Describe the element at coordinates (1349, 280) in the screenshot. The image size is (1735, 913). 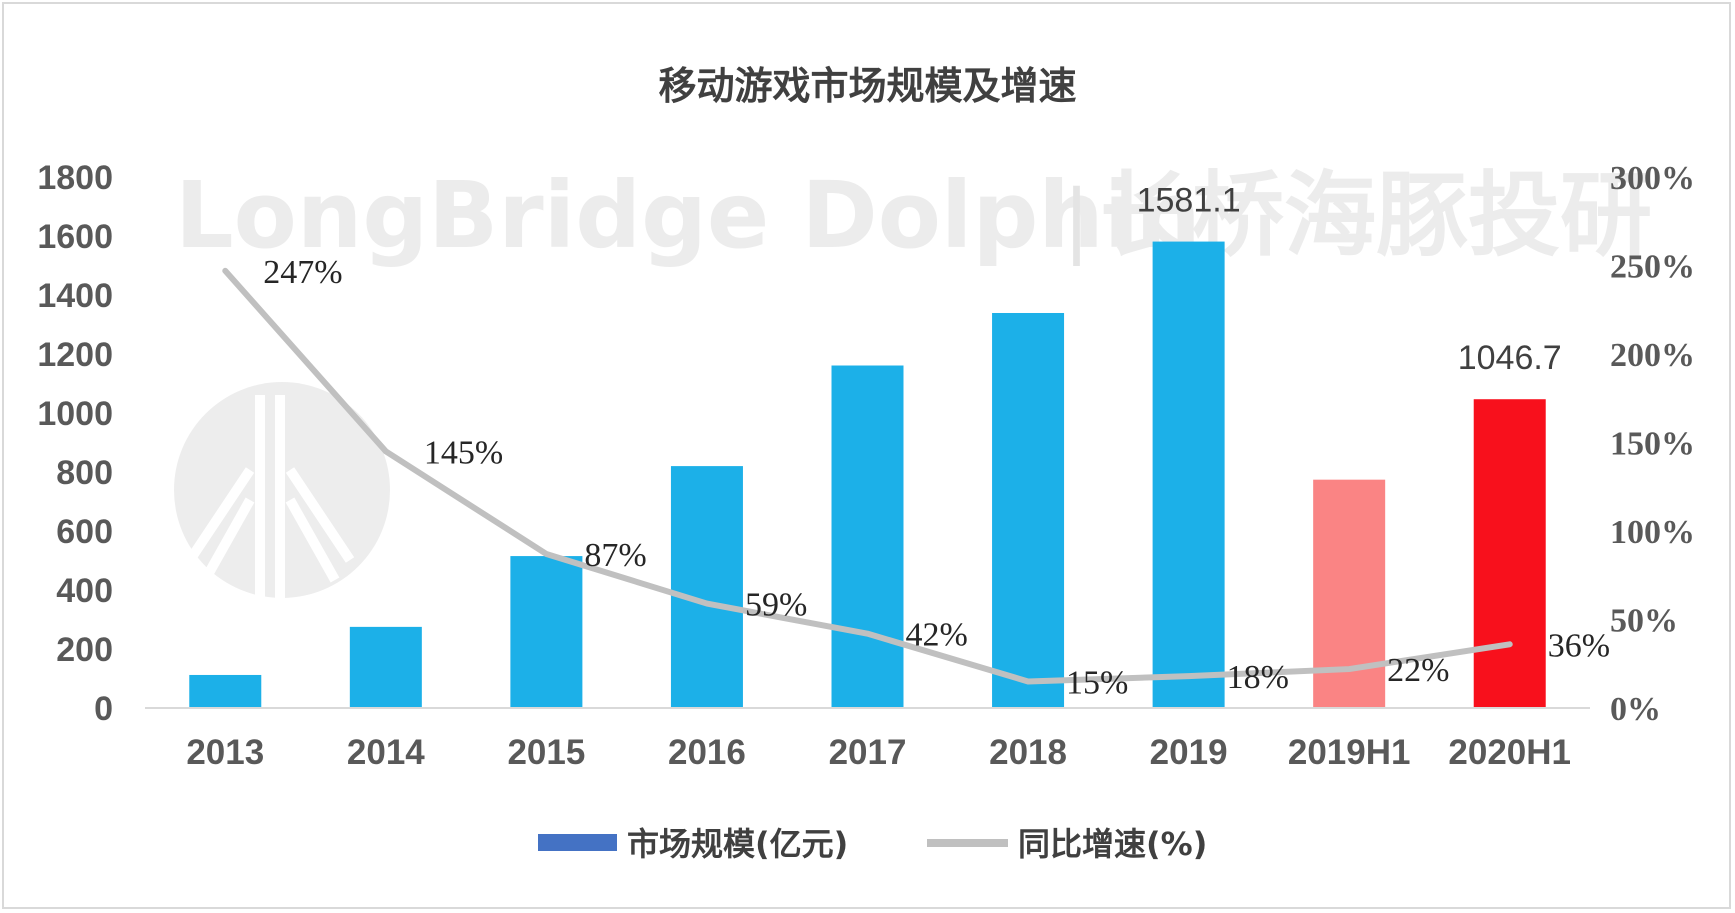
I see `bar-data-labels: 1581.1 1046.7` at that location.